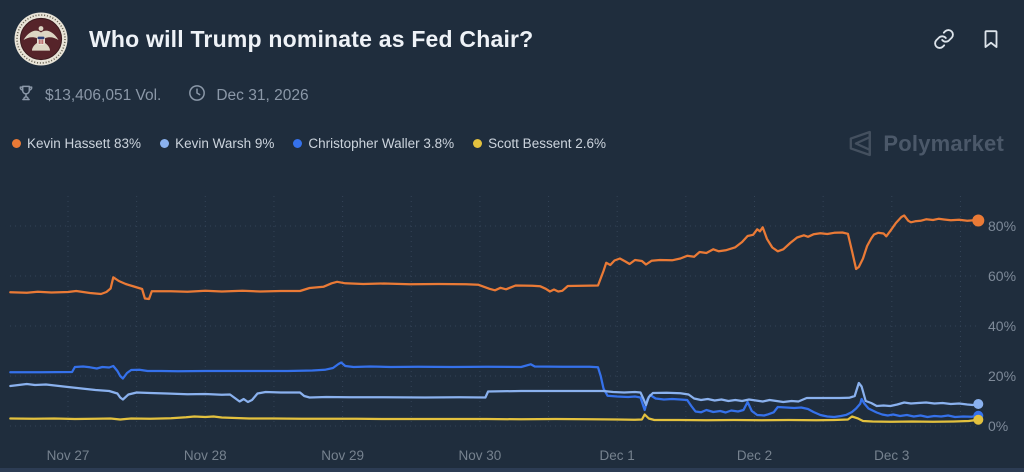 This screenshot has height=472, width=1024. I want to click on volume-text: $13,406,051 Vol., so click(103, 95).